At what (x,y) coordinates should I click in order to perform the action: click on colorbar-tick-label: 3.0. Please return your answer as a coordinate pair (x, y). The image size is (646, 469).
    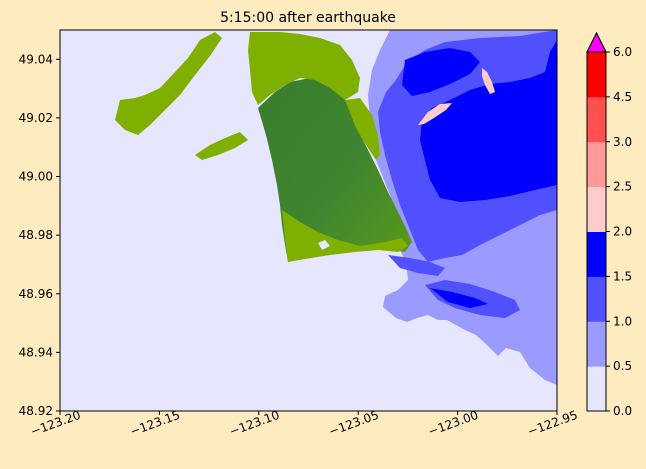
    Looking at the image, I should click on (622, 142).